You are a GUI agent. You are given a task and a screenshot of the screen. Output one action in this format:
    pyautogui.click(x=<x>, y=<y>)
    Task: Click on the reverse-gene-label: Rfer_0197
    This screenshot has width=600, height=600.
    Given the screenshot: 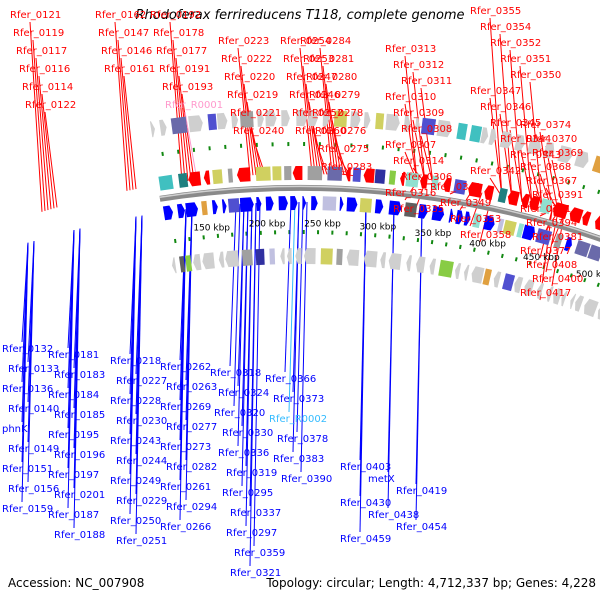 What is the action you would take?
    pyautogui.click(x=73, y=475)
    